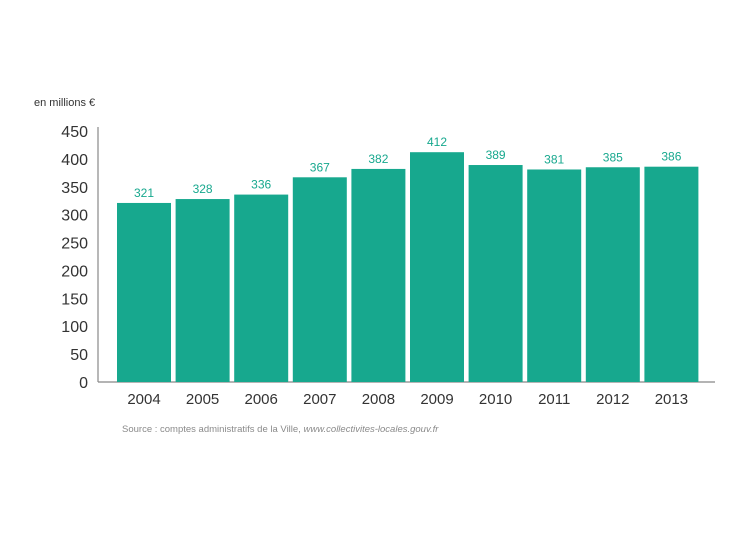 The height and width of the screenshot is (536, 750). I want to click on y-tick-label: 200, so click(74, 271).